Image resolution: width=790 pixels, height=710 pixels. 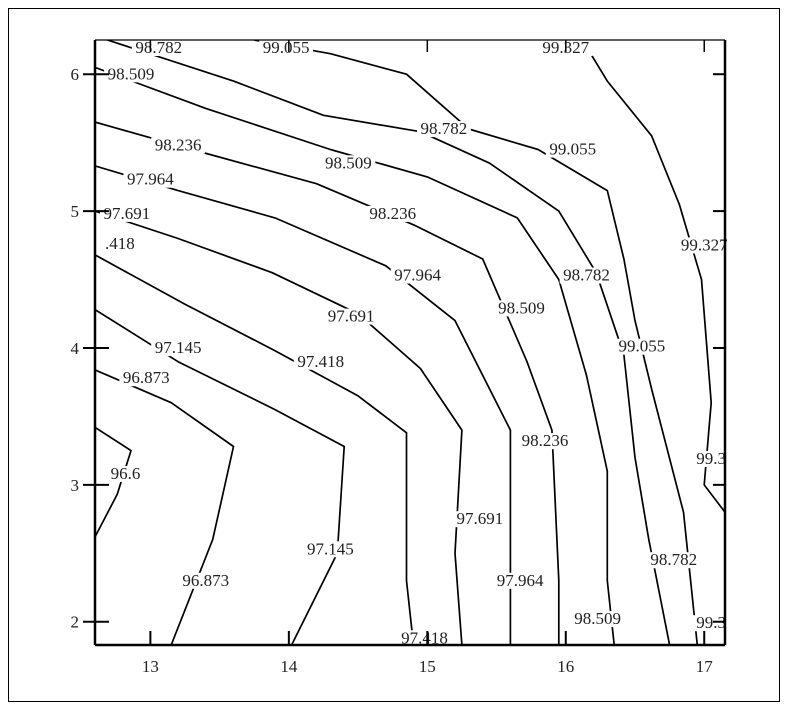 I want to click on contour-label-99-327: 99.327, so click(x=704, y=244).